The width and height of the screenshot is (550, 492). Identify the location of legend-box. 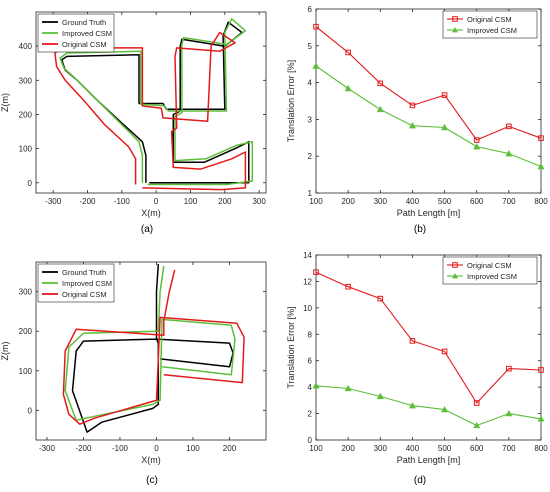
(490, 270).